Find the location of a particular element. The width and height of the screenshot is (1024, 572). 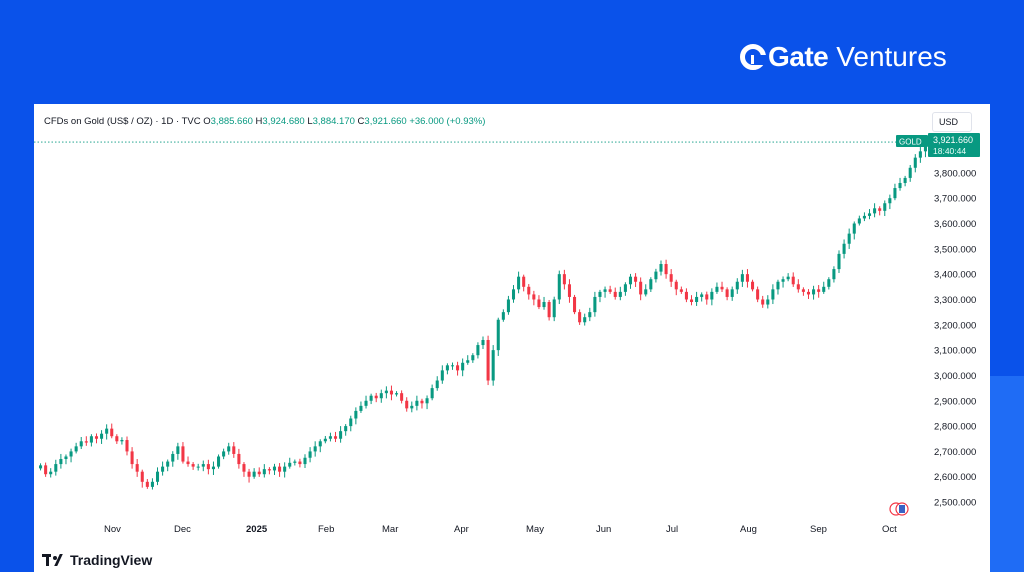

x-tick-label: Sep is located at coordinates (818, 529).